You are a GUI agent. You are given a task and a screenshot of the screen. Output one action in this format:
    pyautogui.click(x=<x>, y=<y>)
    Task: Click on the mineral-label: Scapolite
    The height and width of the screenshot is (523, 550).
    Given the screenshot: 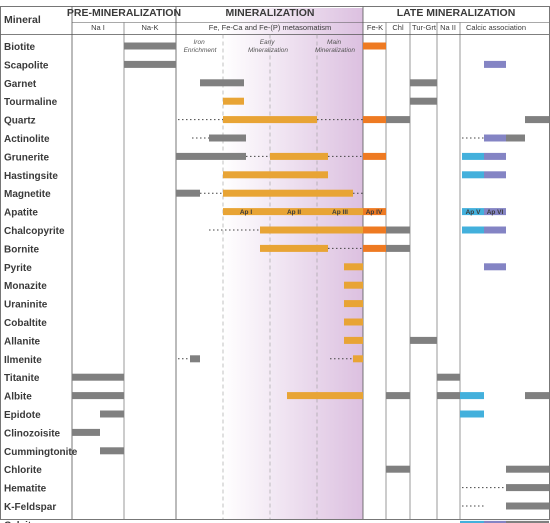 What is the action you would take?
    pyautogui.click(x=26, y=65)
    